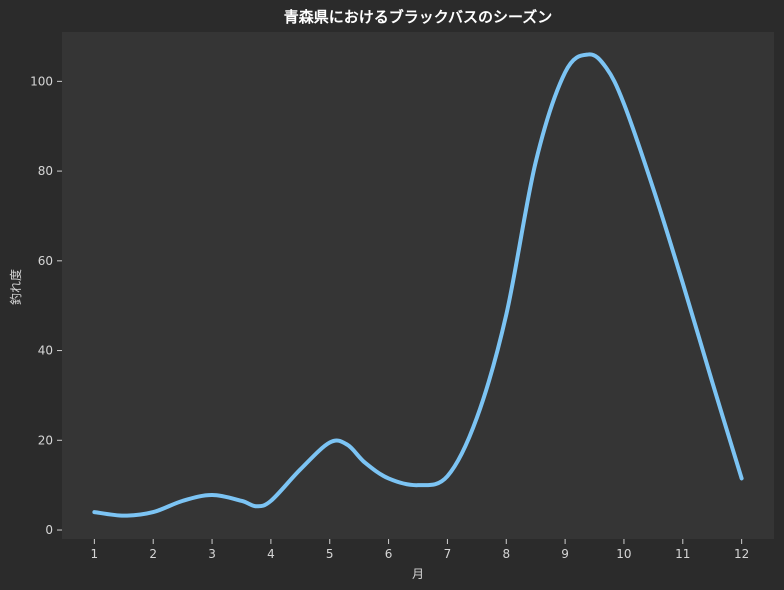 The width and height of the screenshot is (784, 590). What do you see at coordinates (41, 81) in the screenshot?
I see `y-tick-label: 100` at bounding box center [41, 81].